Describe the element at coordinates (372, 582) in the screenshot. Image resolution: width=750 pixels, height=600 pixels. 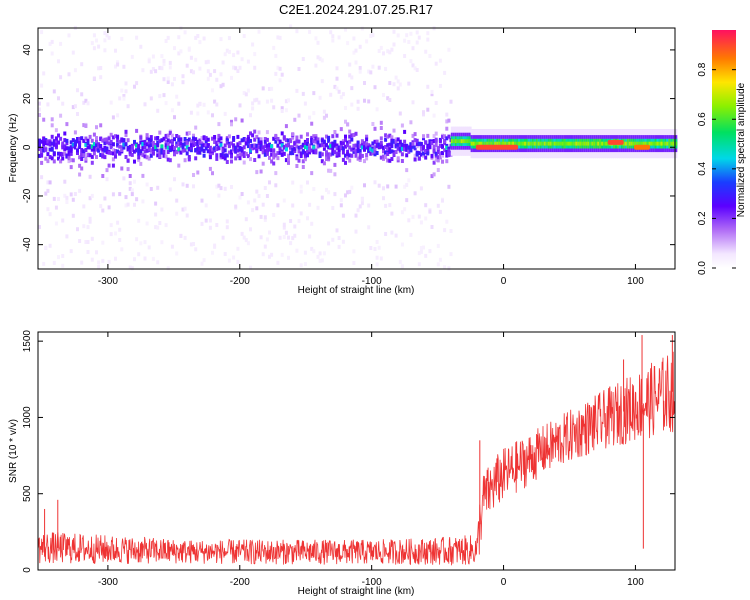
I see `x-tick-label: -100` at that location.